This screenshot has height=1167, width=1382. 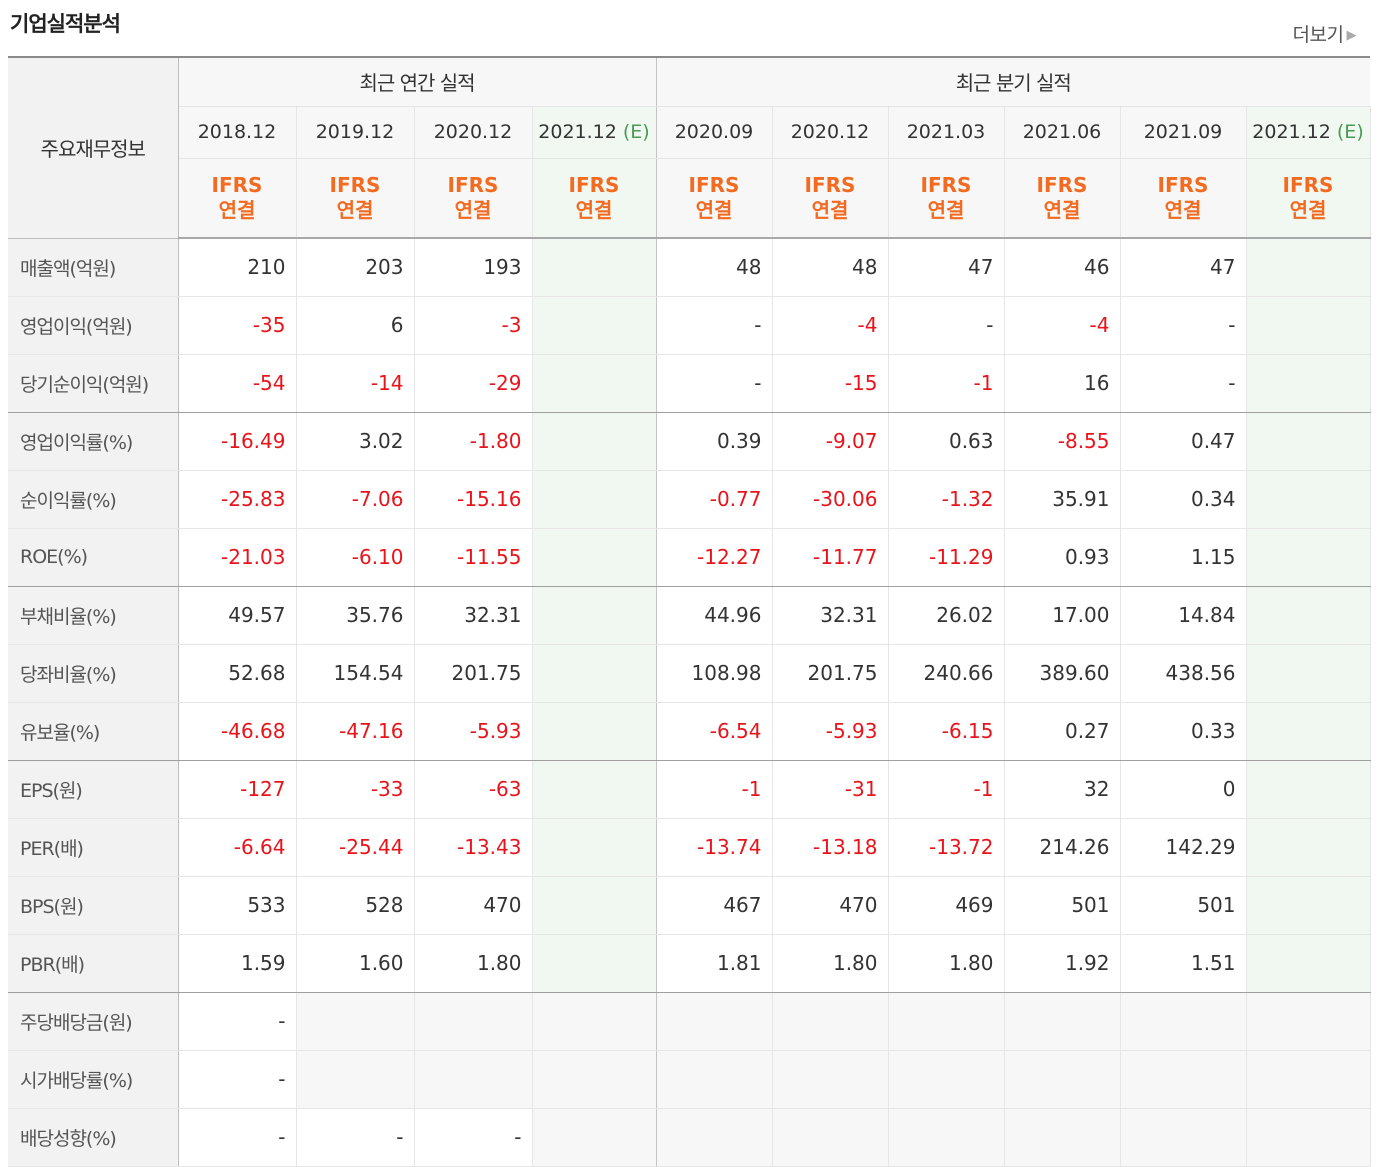 What do you see at coordinates (1347, 132) in the screenshot?
I see `estimate-mark: (E)` at bounding box center [1347, 132].